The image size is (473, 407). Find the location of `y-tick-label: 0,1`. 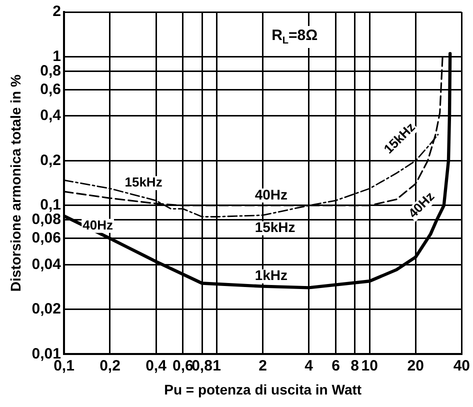

y-tick-label: 0,1 is located at coordinates (50, 205).